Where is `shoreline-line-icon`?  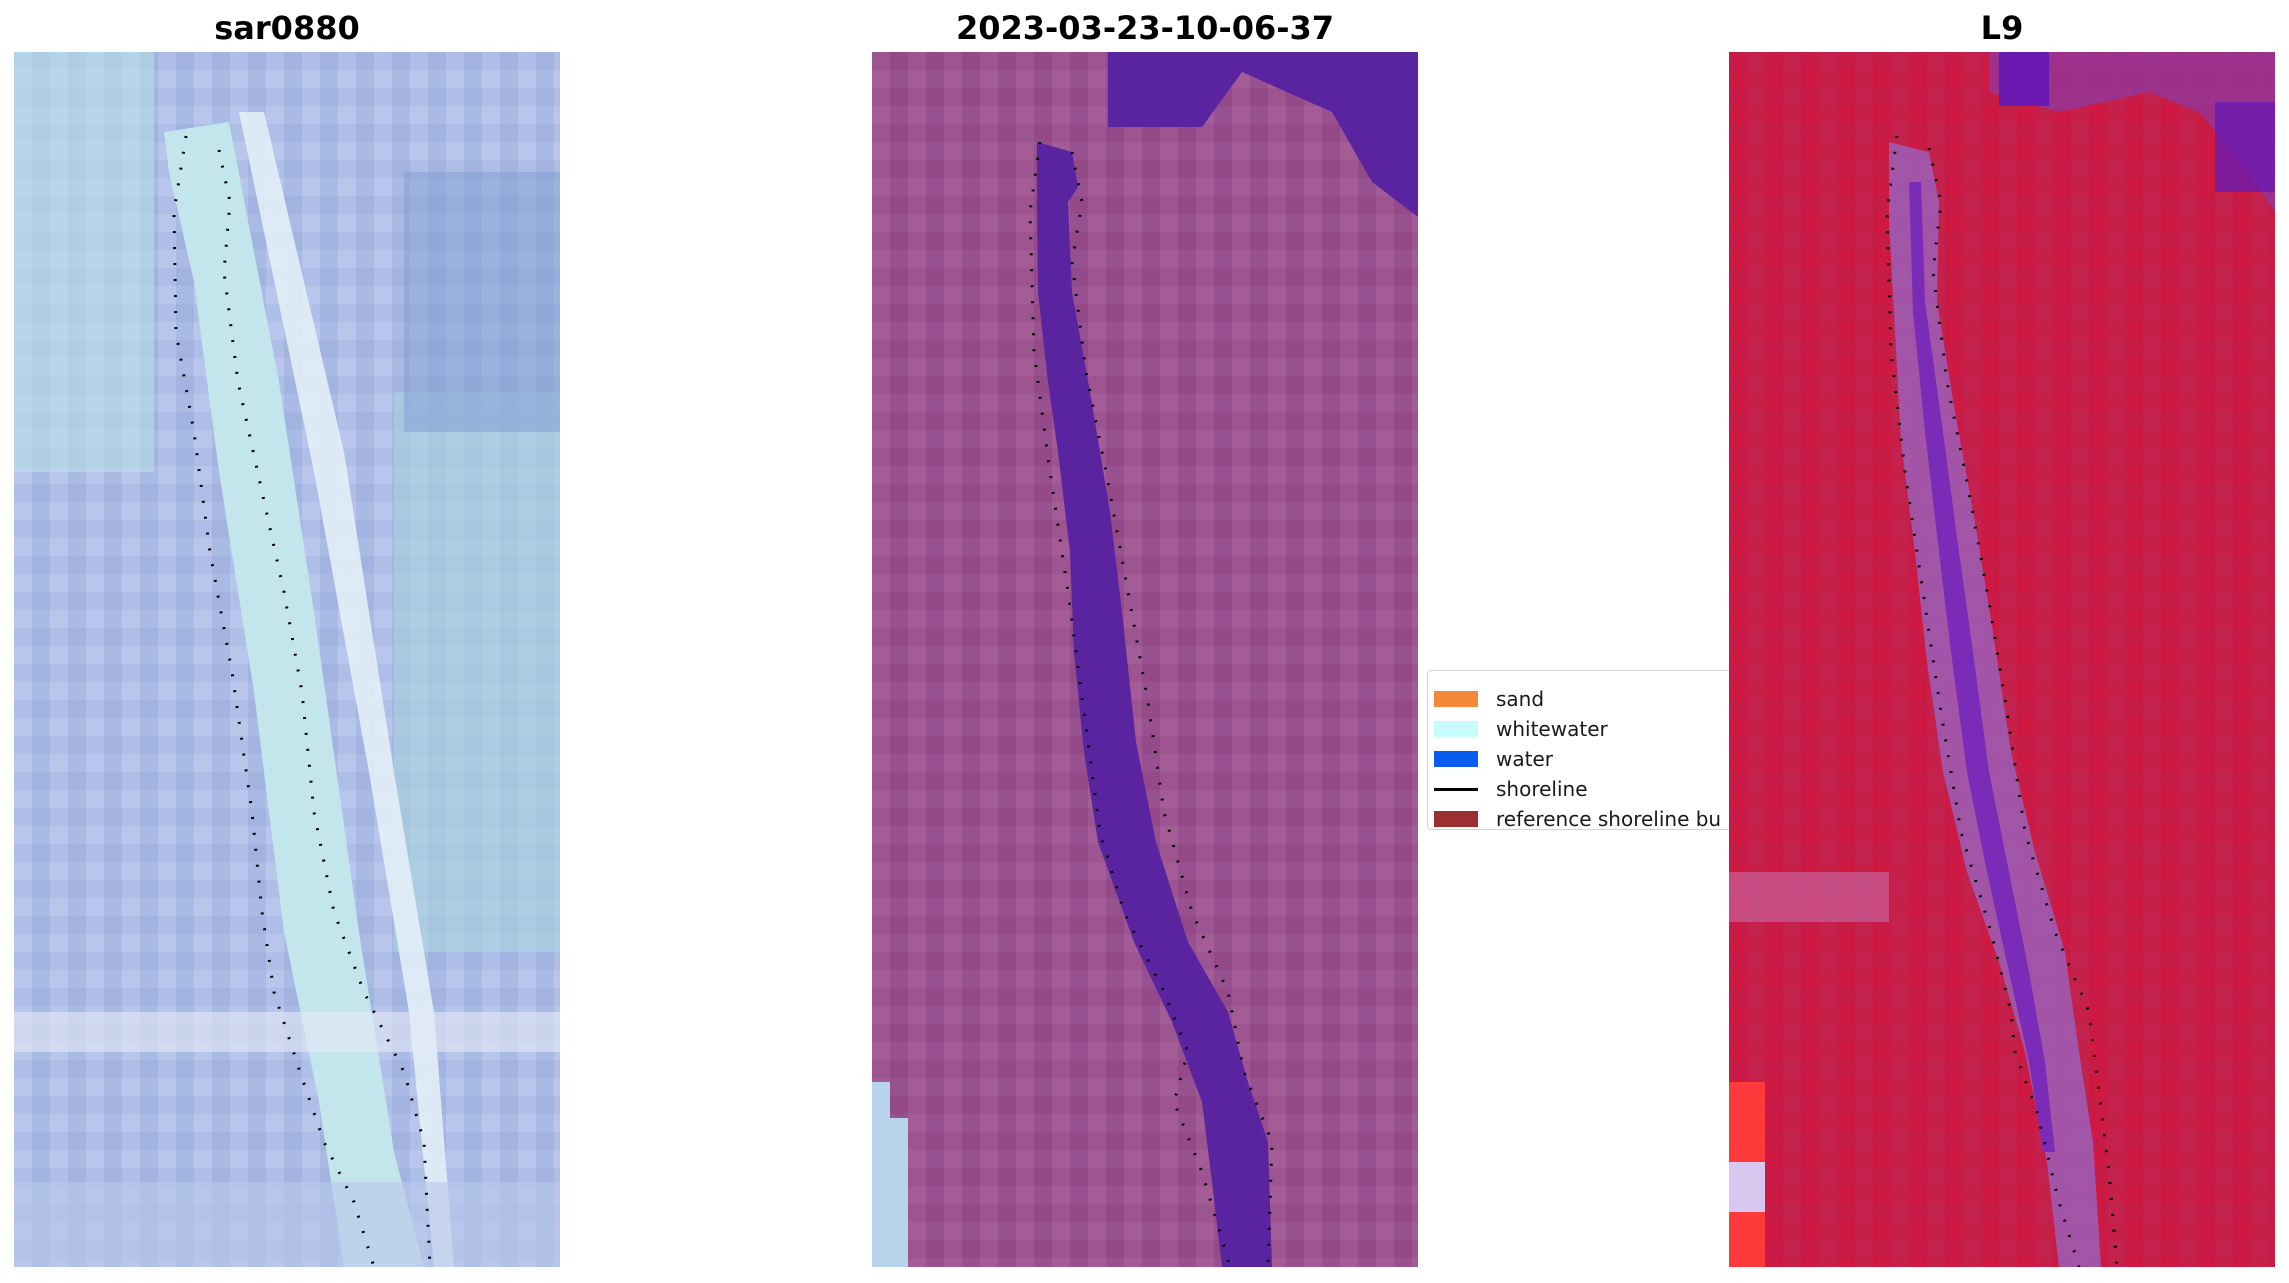
shoreline-line-icon is located at coordinates (1456, 789).